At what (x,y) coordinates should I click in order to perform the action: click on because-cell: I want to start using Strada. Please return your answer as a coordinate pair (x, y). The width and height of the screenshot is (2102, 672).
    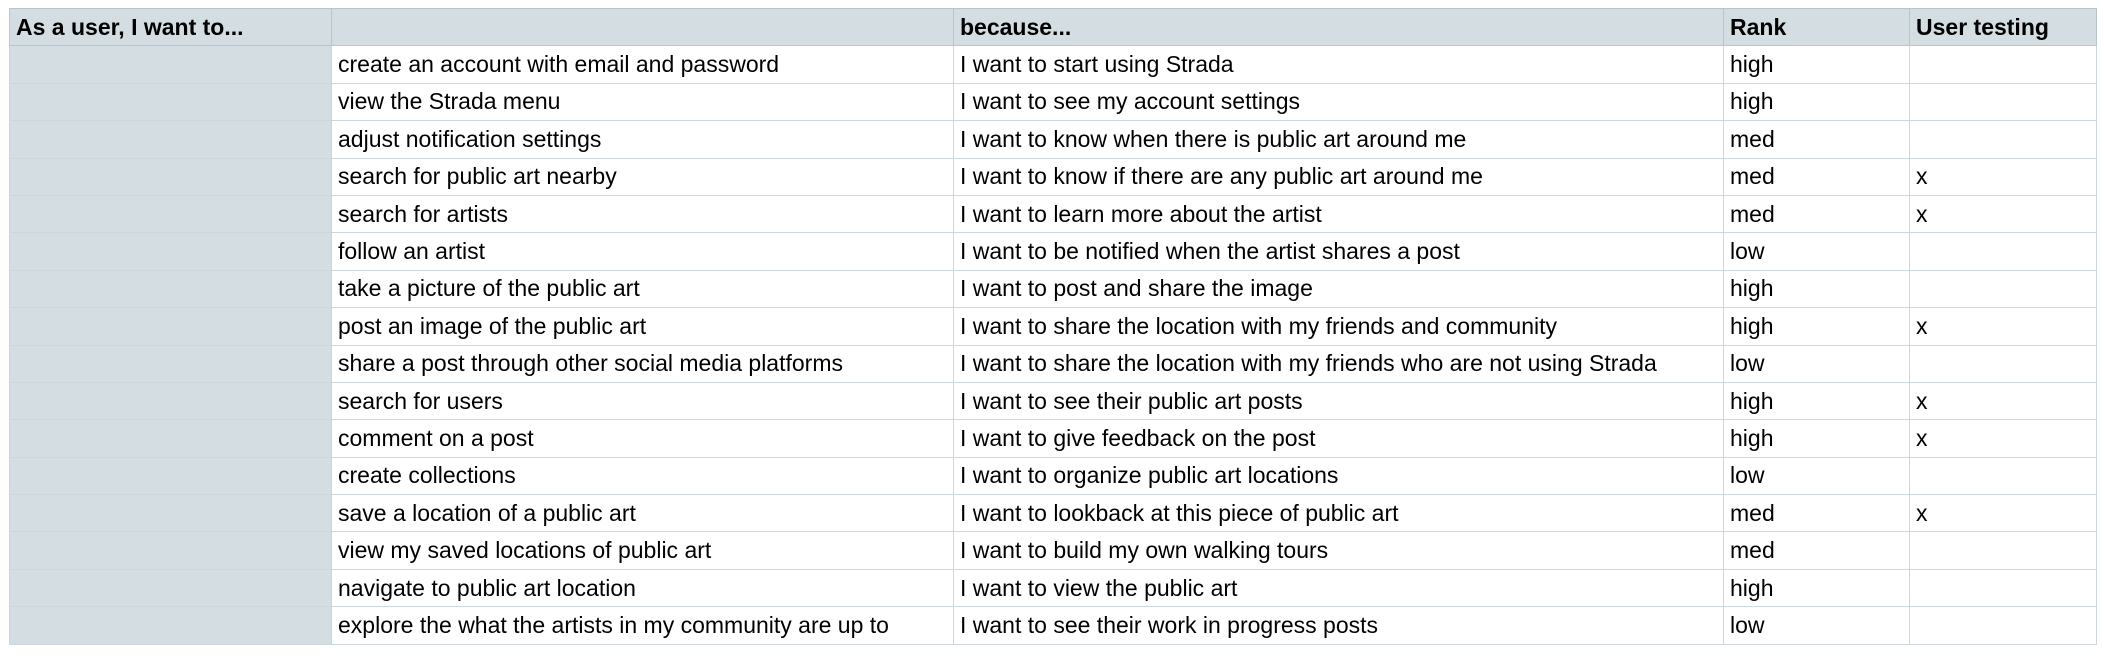
    Looking at the image, I should click on (1338, 64).